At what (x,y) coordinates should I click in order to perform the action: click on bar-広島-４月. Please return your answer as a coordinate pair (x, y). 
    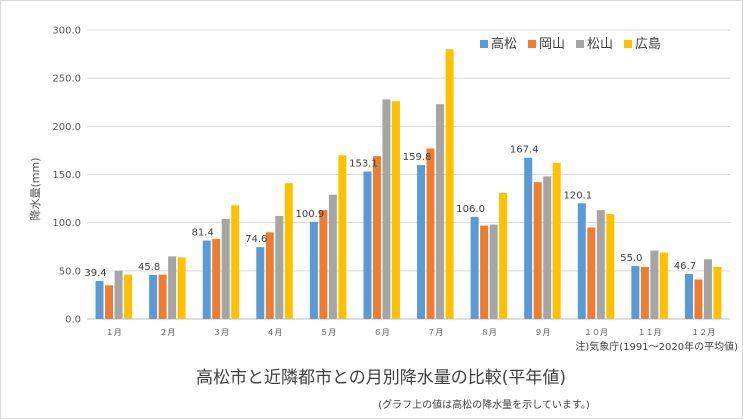
    Looking at the image, I should click on (288, 251).